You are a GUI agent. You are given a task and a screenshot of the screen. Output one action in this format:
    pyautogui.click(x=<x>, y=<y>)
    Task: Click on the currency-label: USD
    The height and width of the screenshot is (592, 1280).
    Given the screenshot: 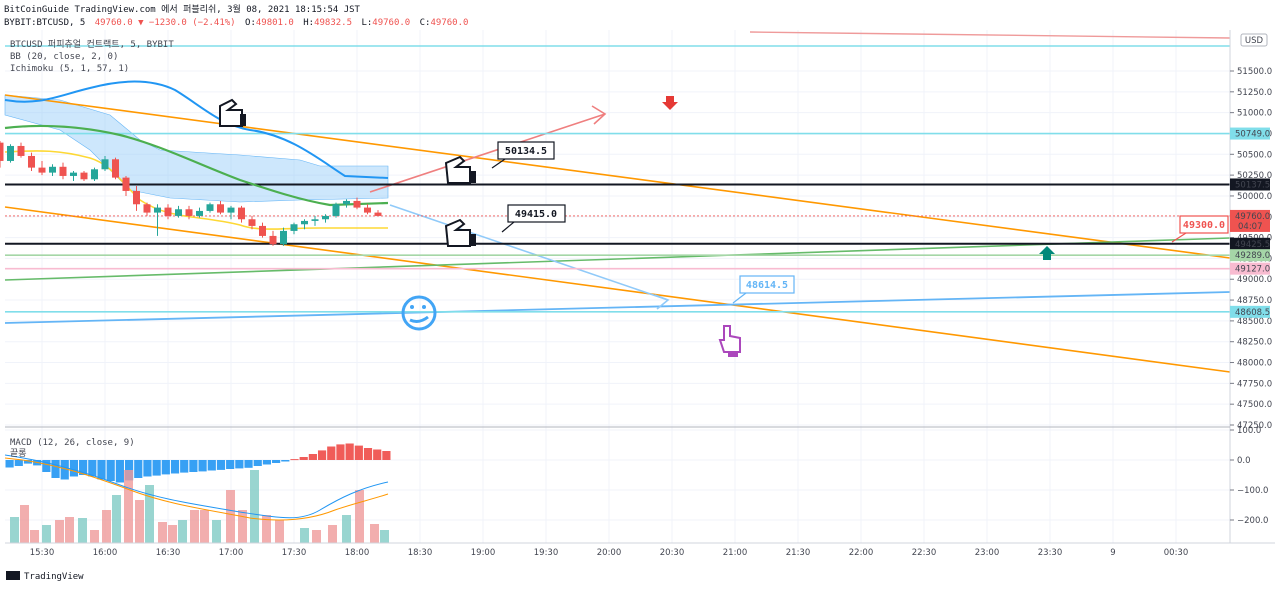 What is the action you would take?
    pyautogui.click(x=1254, y=41)
    